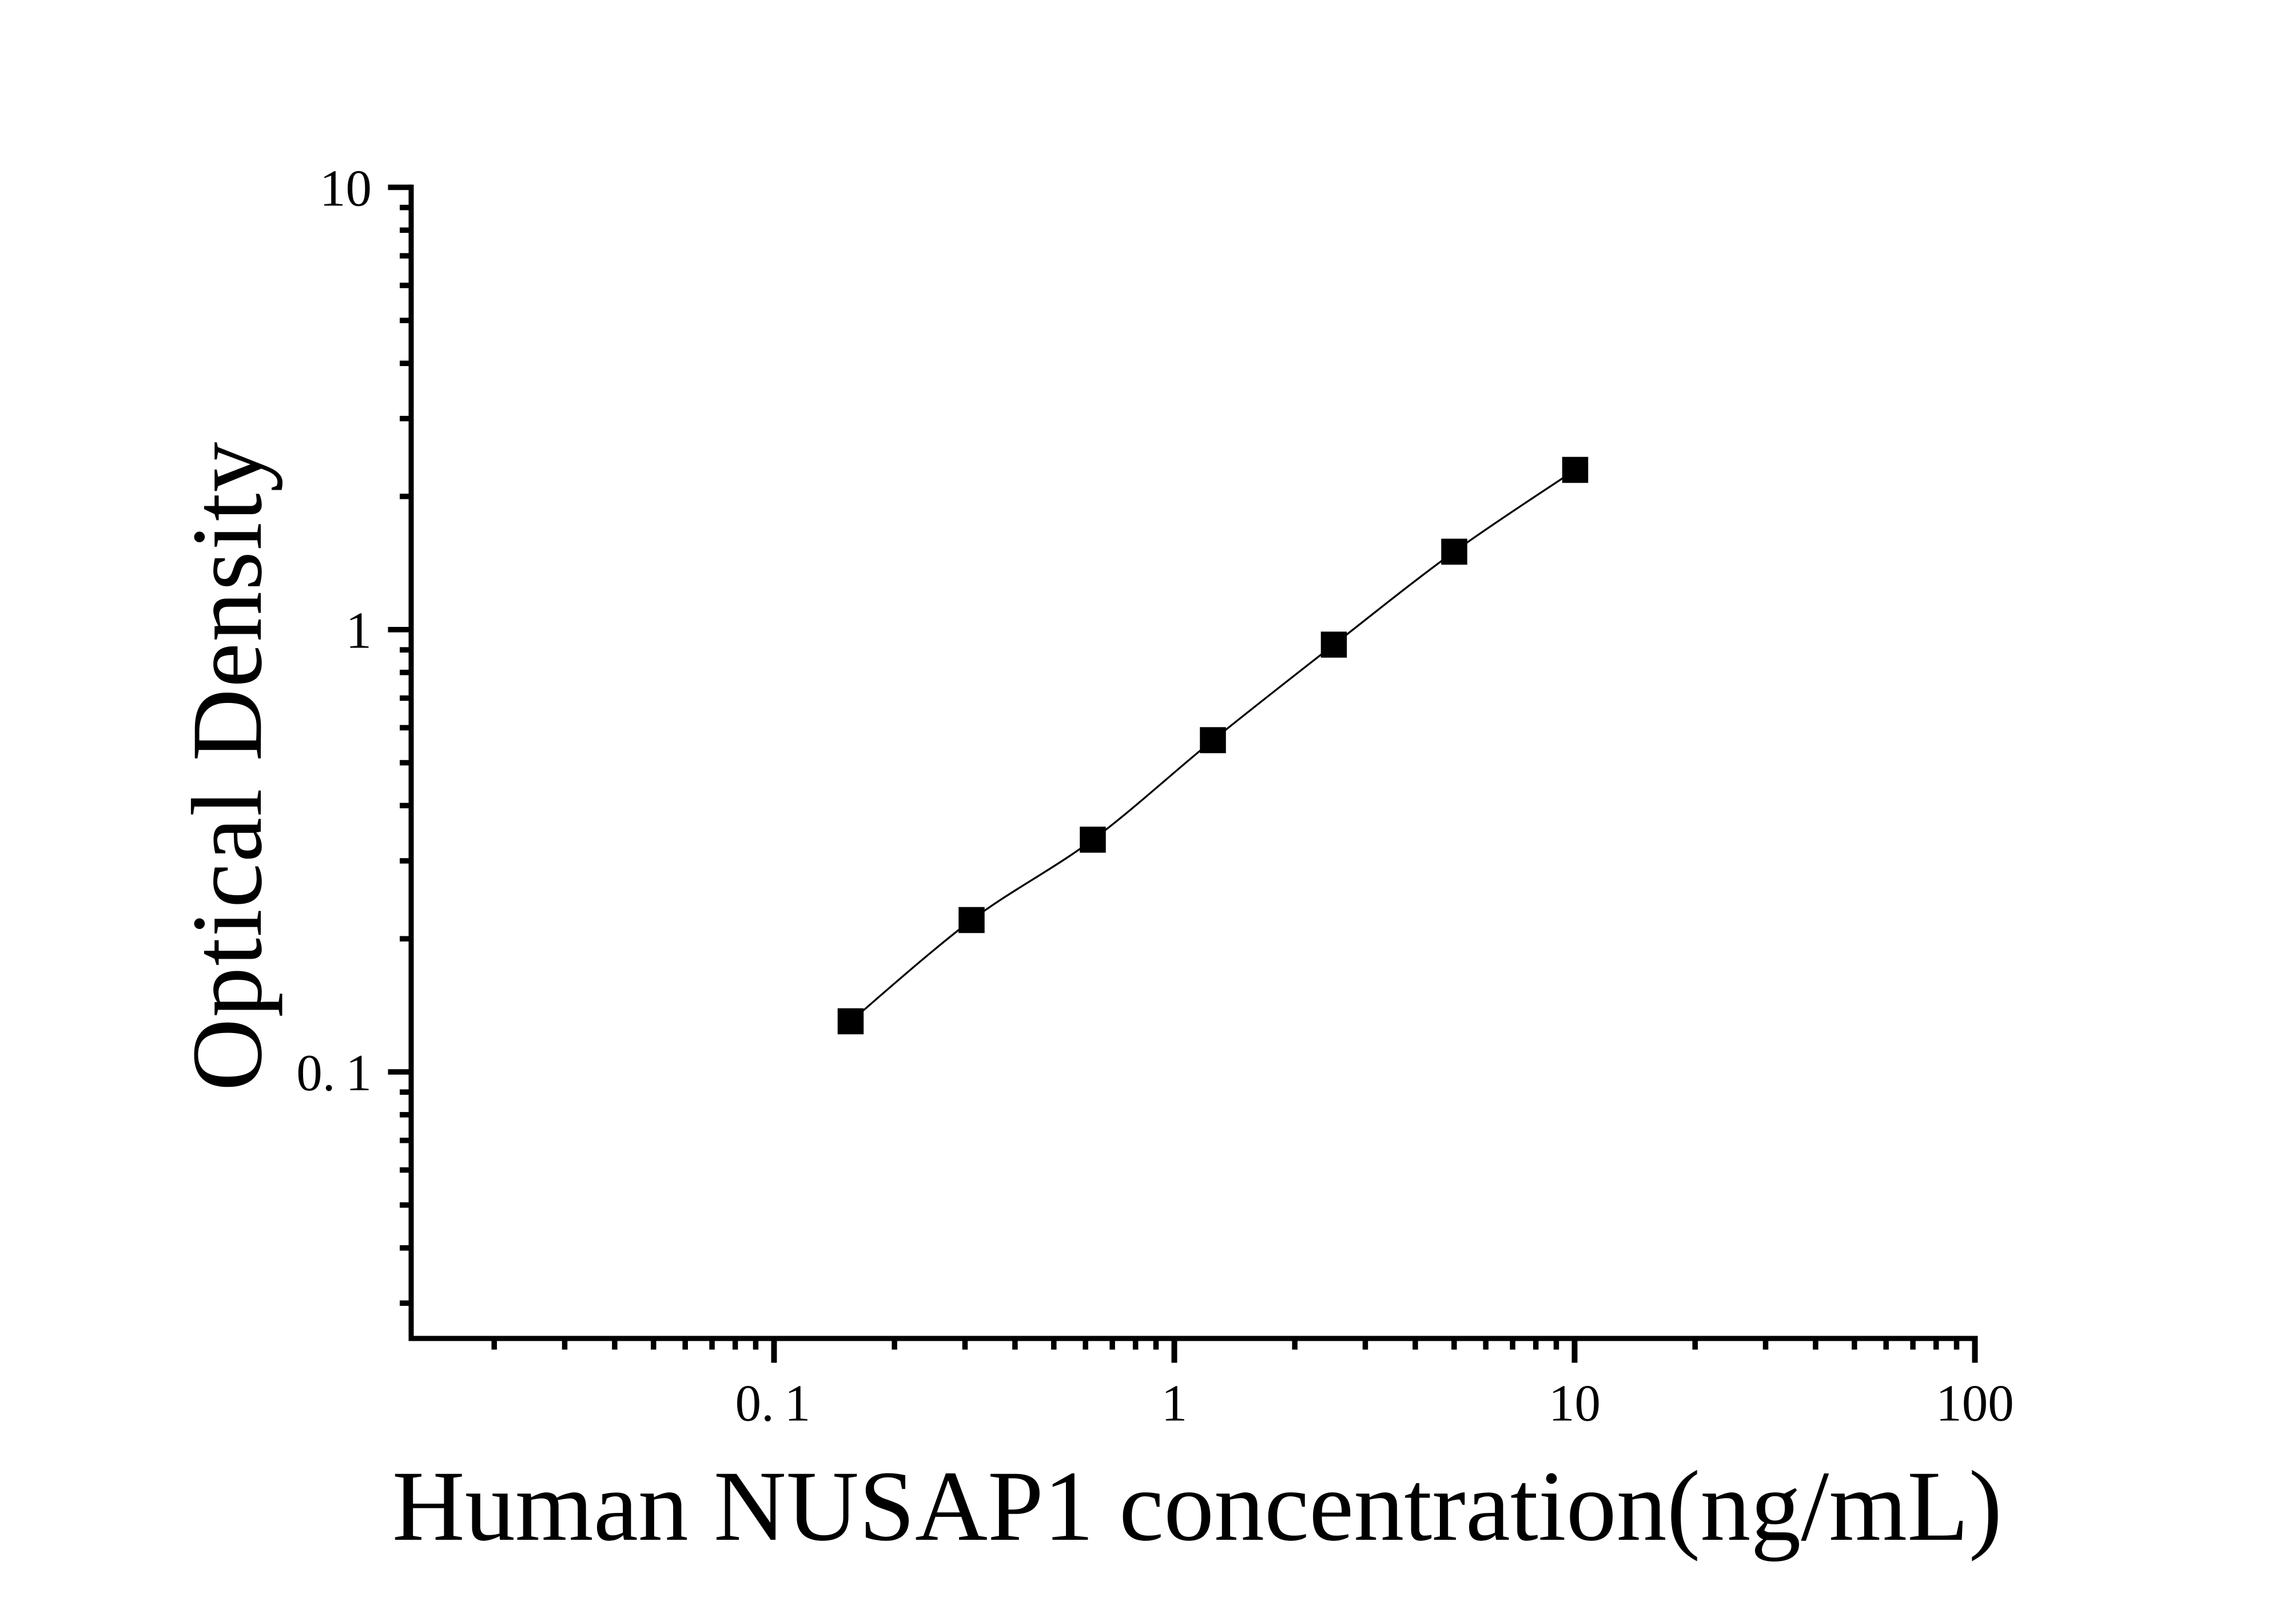 The height and width of the screenshot is (1605, 2296). Describe the element at coordinates (1197, 1506) in the screenshot. I see `svg-text:Human NUSAP1 concentration(ng/: Human NUSAP1 concentration(ng/mL)` at that location.